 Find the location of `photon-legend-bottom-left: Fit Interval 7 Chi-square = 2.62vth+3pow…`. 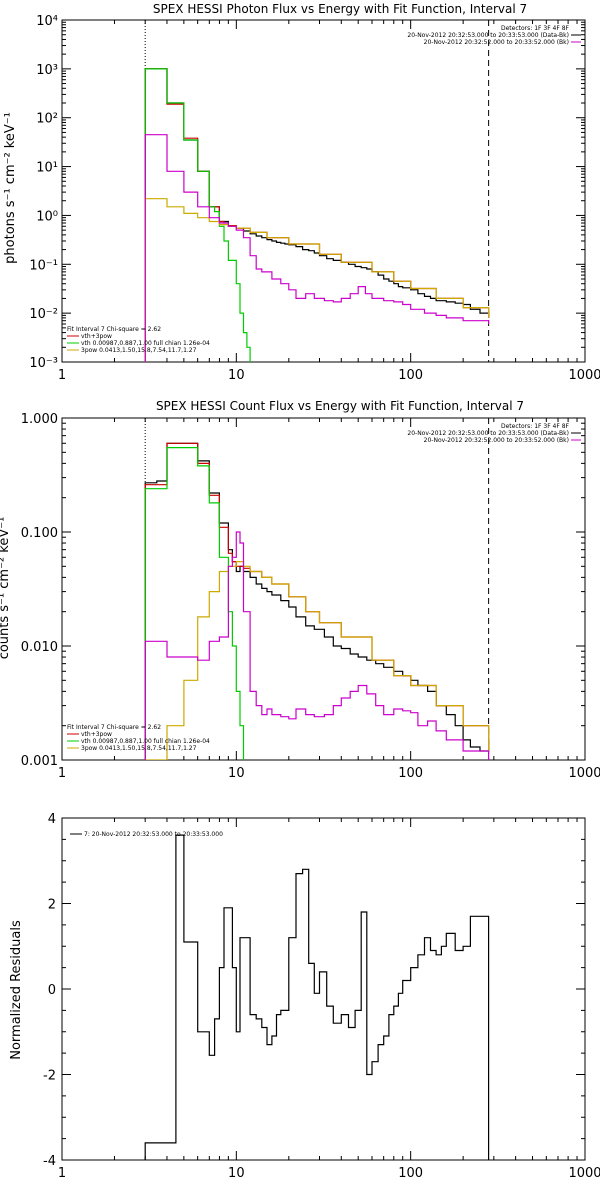

photon-legend-bottom-left: Fit Interval 7 Chi-square = 2.62vth+3pow… is located at coordinates (138, 340).